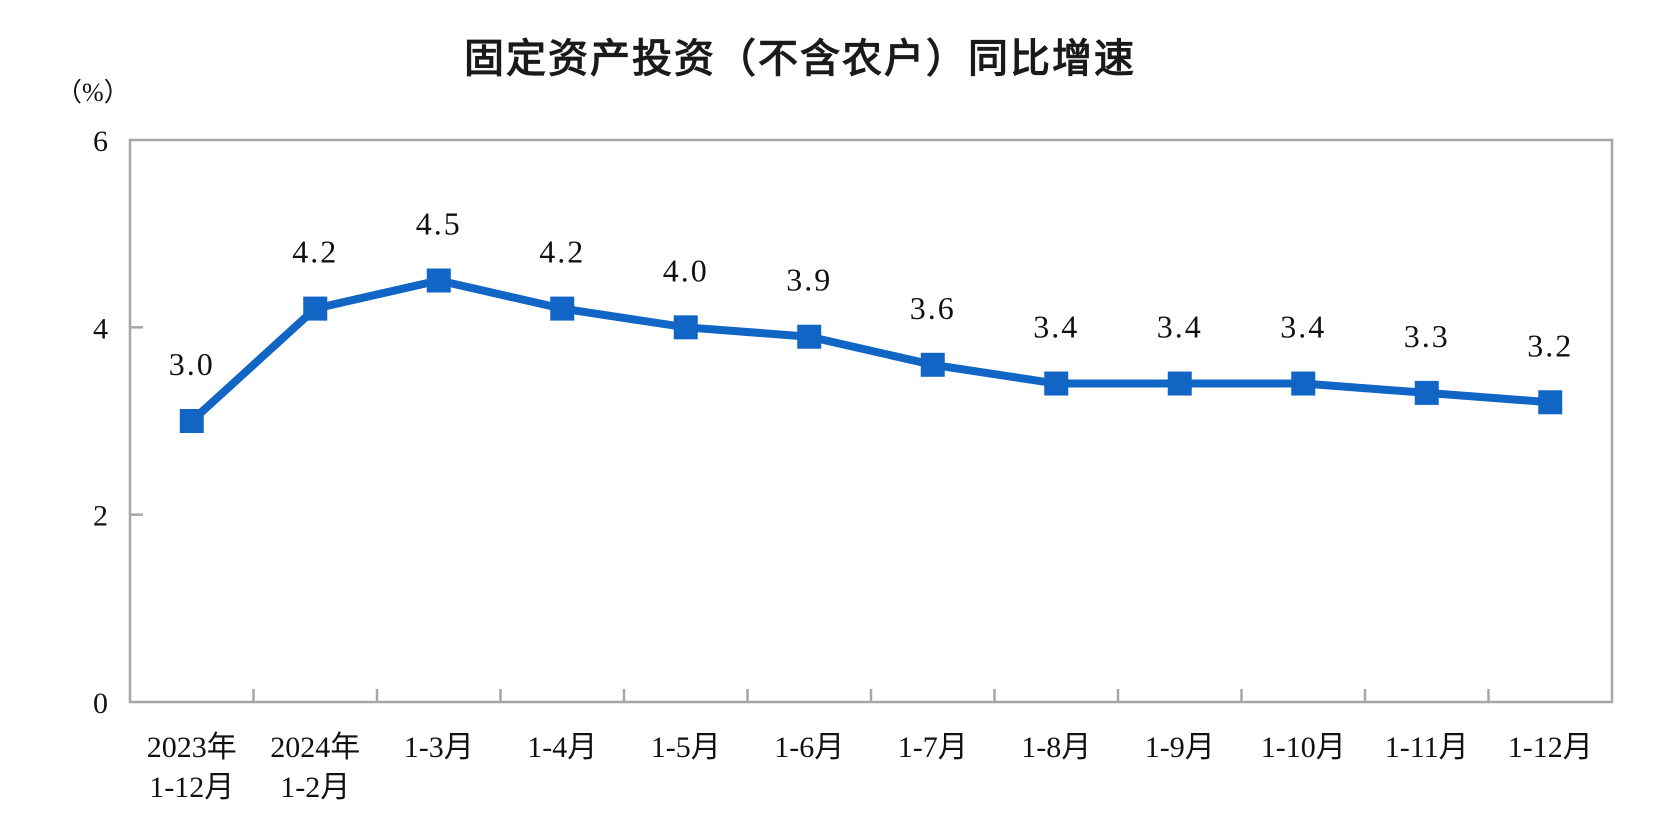 The image size is (1662, 834). Describe the element at coordinates (1180, 747) in the screenshot. I see `x-tick-label: 1-9月` at that location.